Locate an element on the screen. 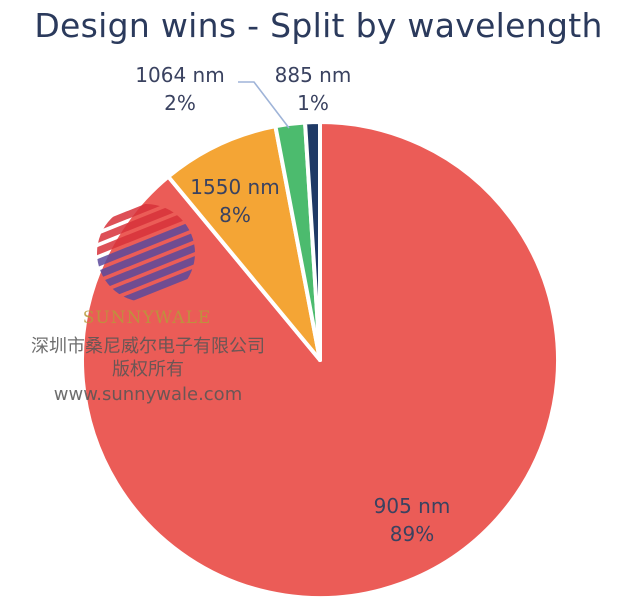 The width and height of the screenshot is (637, 613). slice-percent-1064-nm: 2% is located at coordinates (180, 103).